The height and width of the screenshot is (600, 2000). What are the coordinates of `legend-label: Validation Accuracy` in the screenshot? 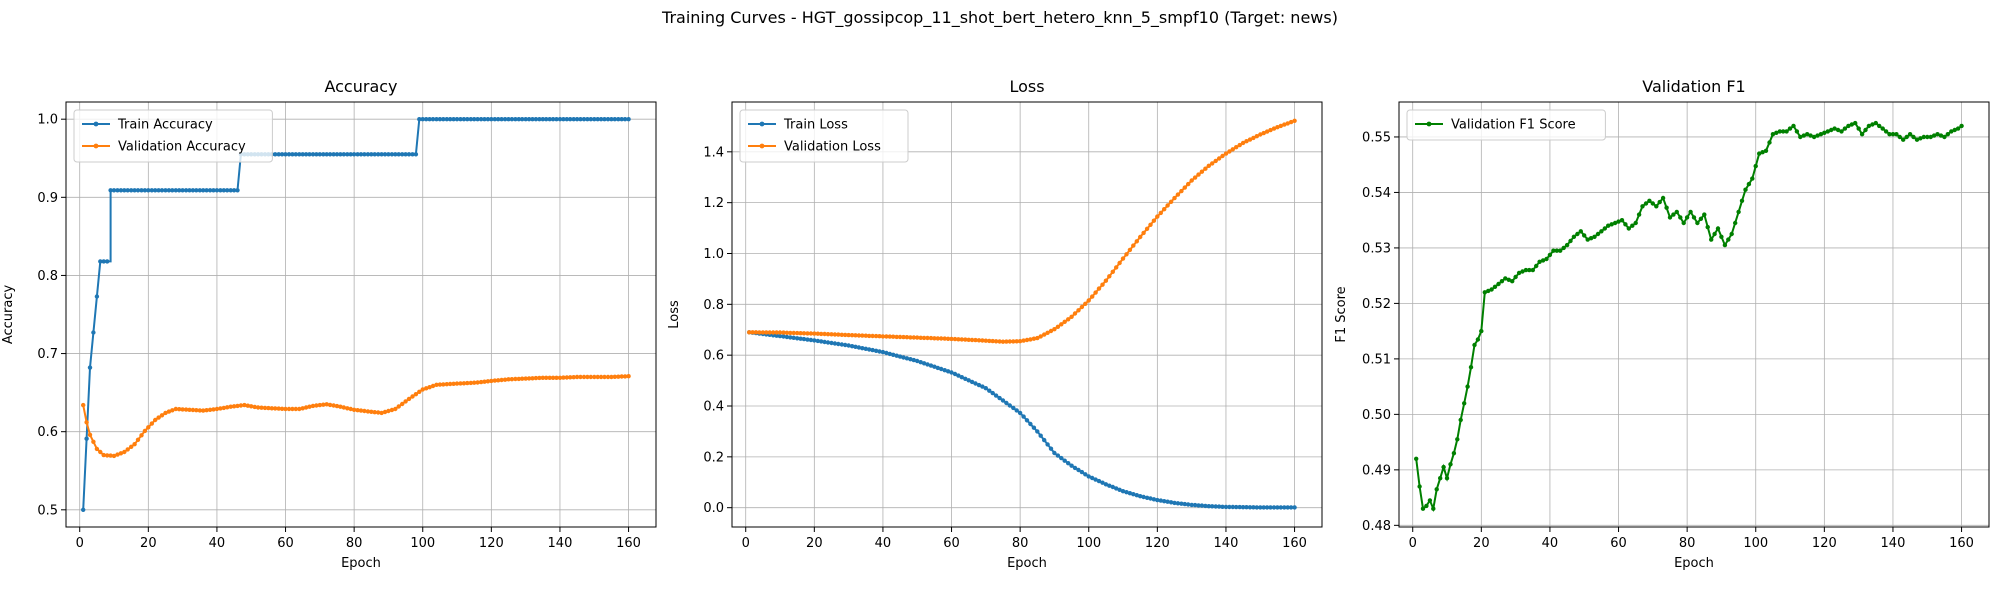 It's located at (182, 147).